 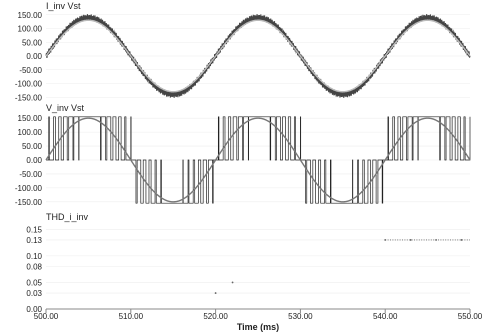 I want to click on x-axis-tick-label: 510.00, so click(x=131, y=316).